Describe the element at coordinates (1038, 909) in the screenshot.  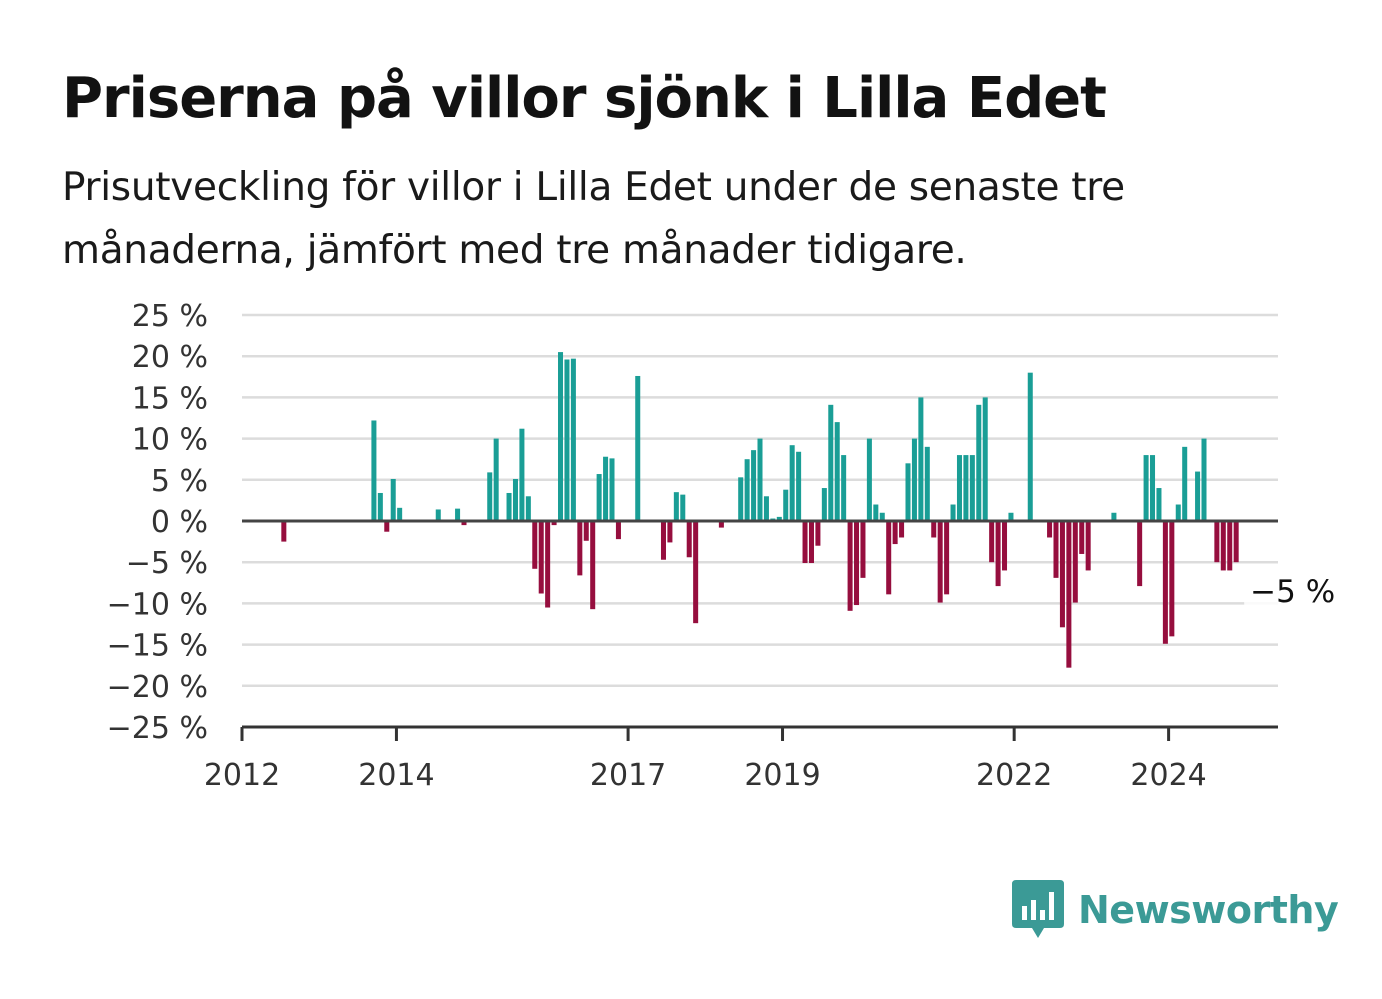
I see `bar-chart-speech-bubble-icon` at that location.